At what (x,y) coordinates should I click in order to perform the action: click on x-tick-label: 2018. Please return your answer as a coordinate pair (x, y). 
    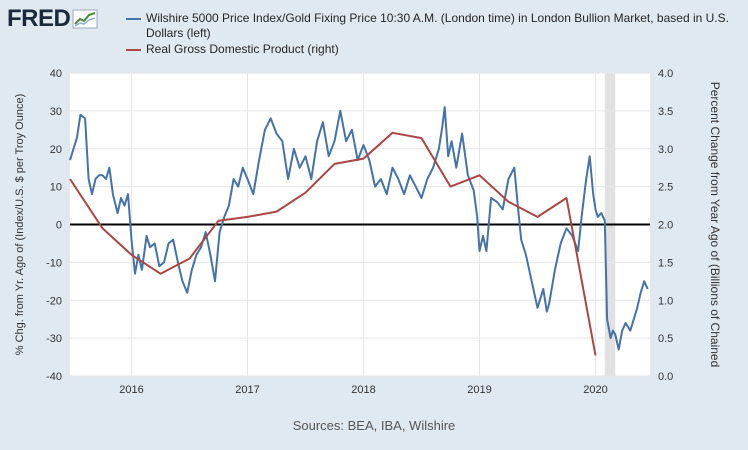
    Looking at the image, I should click on (363, 390).